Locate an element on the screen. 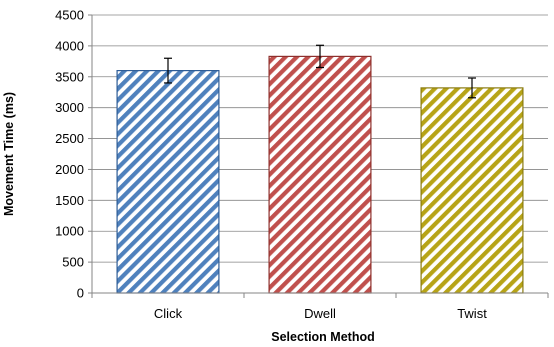  y-tick-label: 2000 is located at coordinates (69, 169).